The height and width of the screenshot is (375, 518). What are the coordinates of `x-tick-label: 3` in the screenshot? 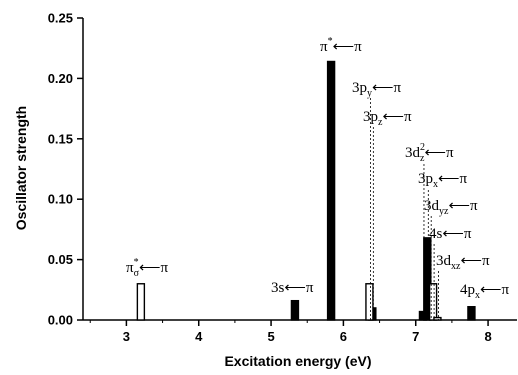 It's located at (126, 336).